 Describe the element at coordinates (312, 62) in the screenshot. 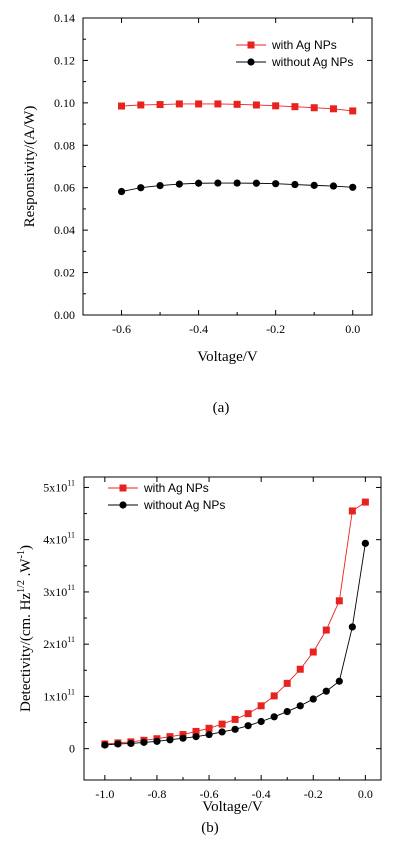

I see `legend-label: without Ag NPs` at that location.